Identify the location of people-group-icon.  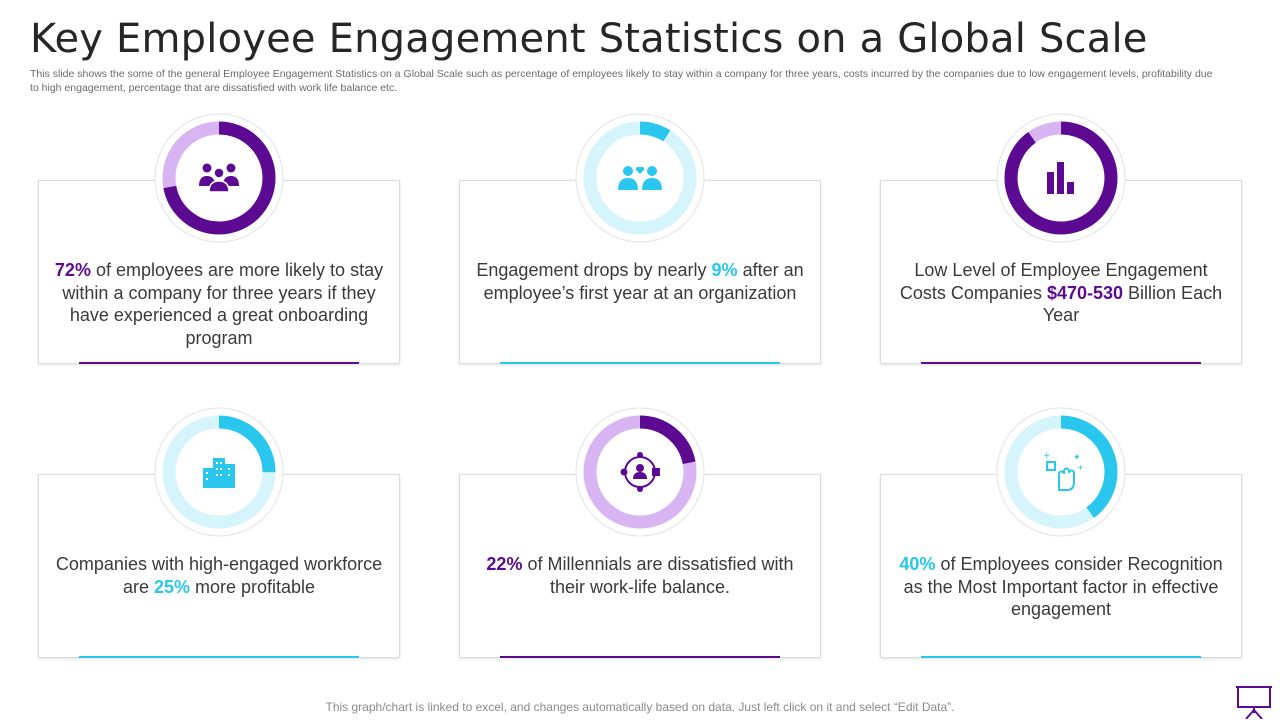
(219, 178).